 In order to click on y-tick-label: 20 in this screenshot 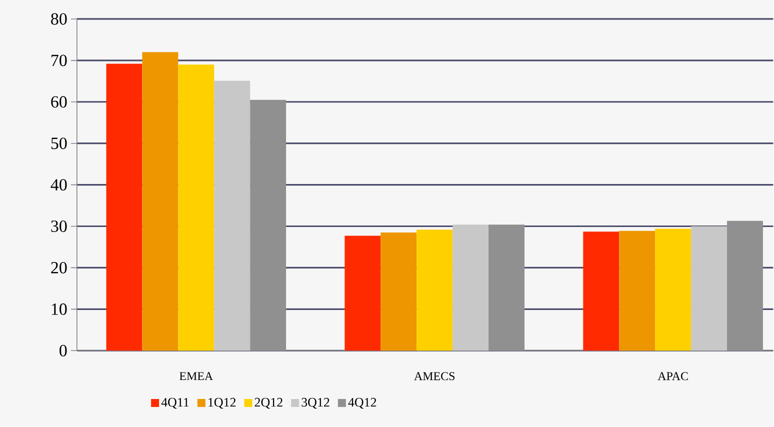, I will do `click(59, 268)`.